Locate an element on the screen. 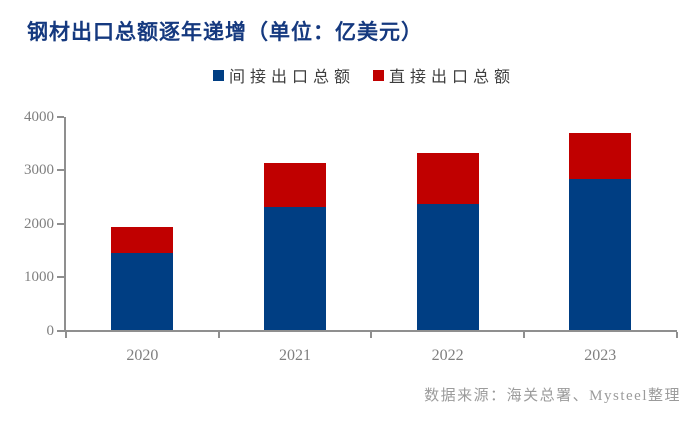 The height and width of the screenshot is (421, 700). legend-swatch-indirect-icon is located at coordinates (218, 75).